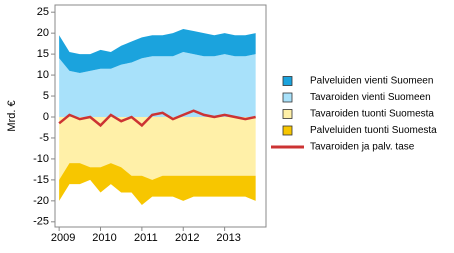 This screenshot has height=253, width=454. What do you see at coordinates (41, 201) in the screenshot?
I see `y-tick-label: -20` at bounding box center [41, 201].